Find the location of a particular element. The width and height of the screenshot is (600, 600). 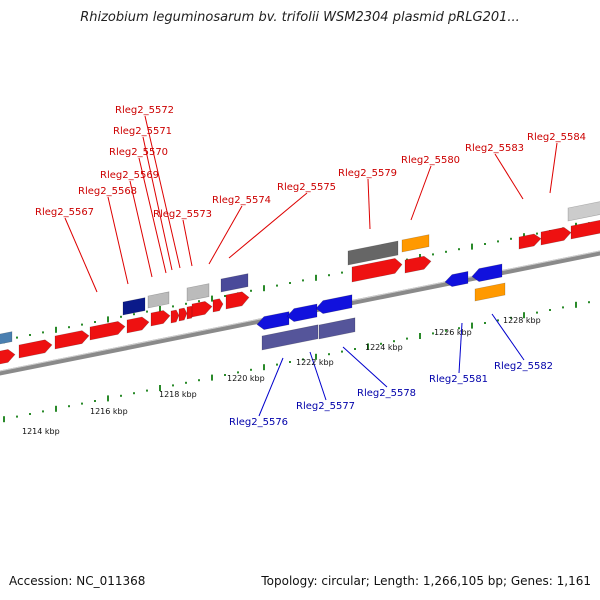

gene-label-rleg2_5579: Rleg2_5579 is located at coordinates (367, 173).